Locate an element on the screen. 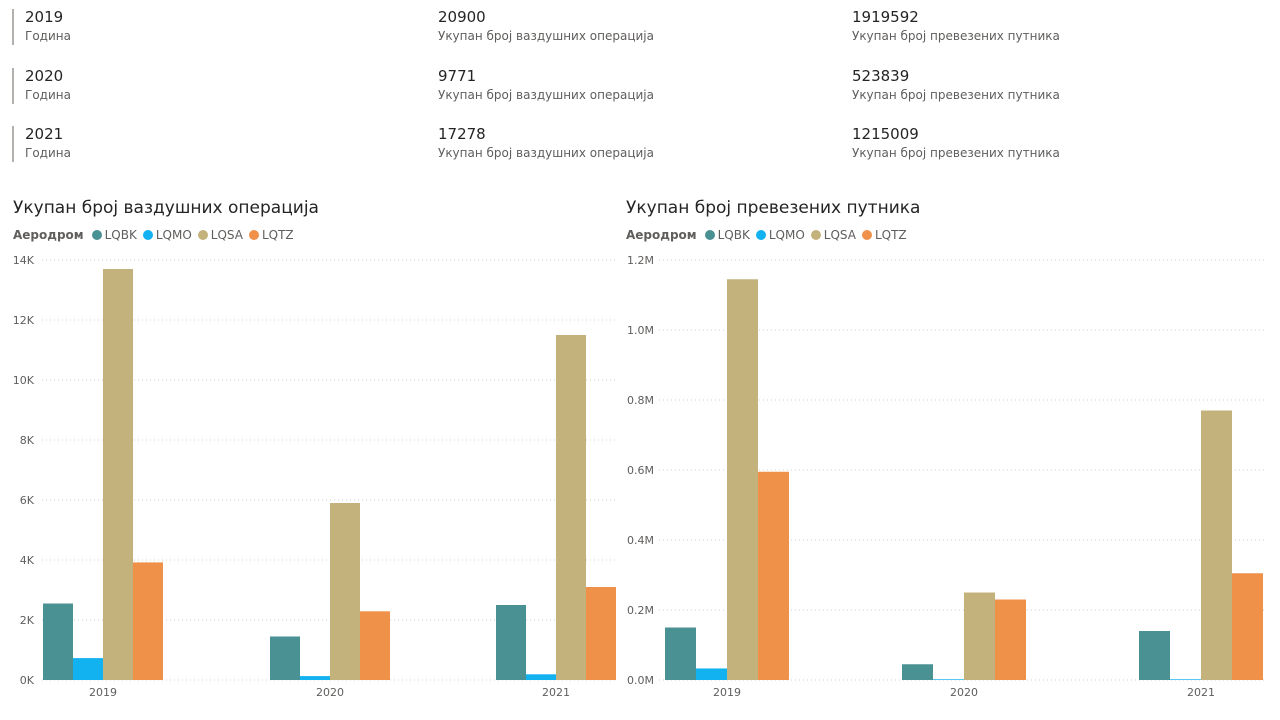 The image size is (1280, 720). kpi-card-operations: 20900 Укупан број ваздушних операција is located at coordinates (546, 26).